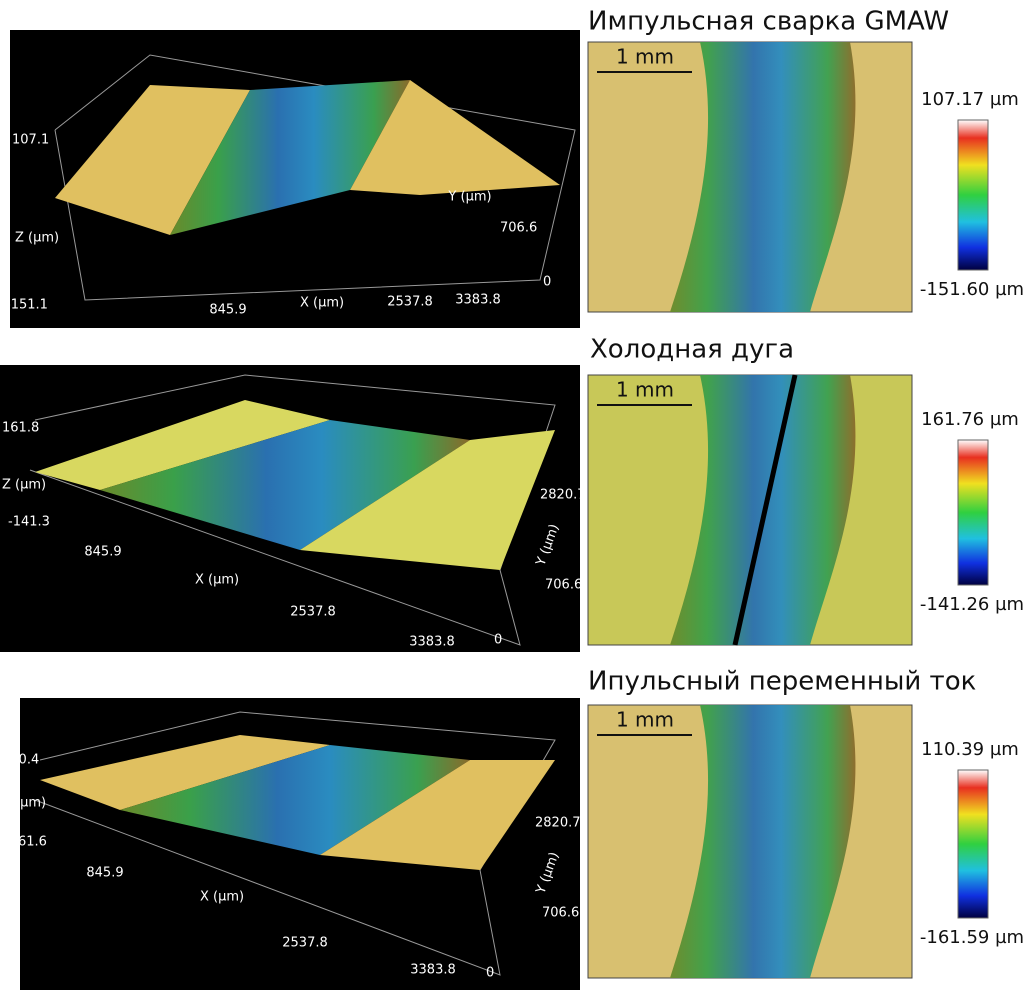 The width and height of the screenshot is (1035, 1001). I want to click on z-min-label: -161.6, so click(26, 842).